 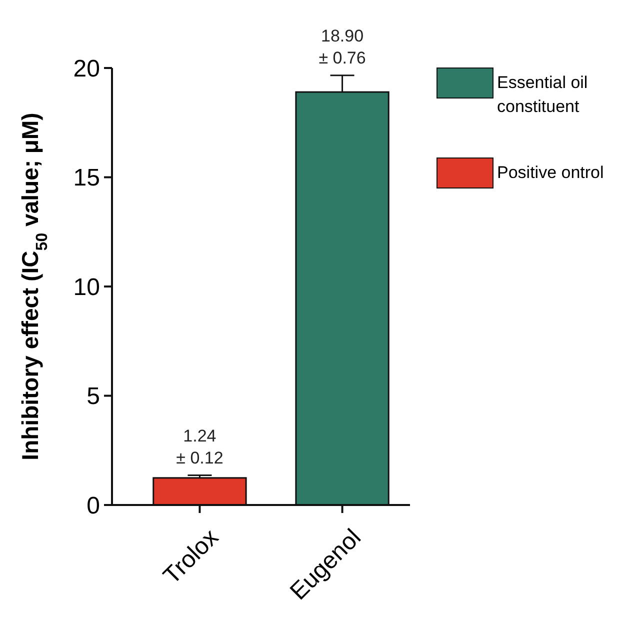 I want to click on y-tick-label: 5, so click(x=93, y=396).